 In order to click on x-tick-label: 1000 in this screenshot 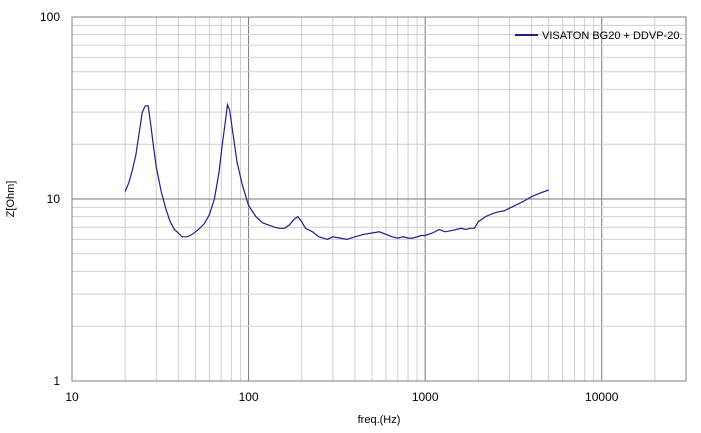, I will do `click(425, 397)`.